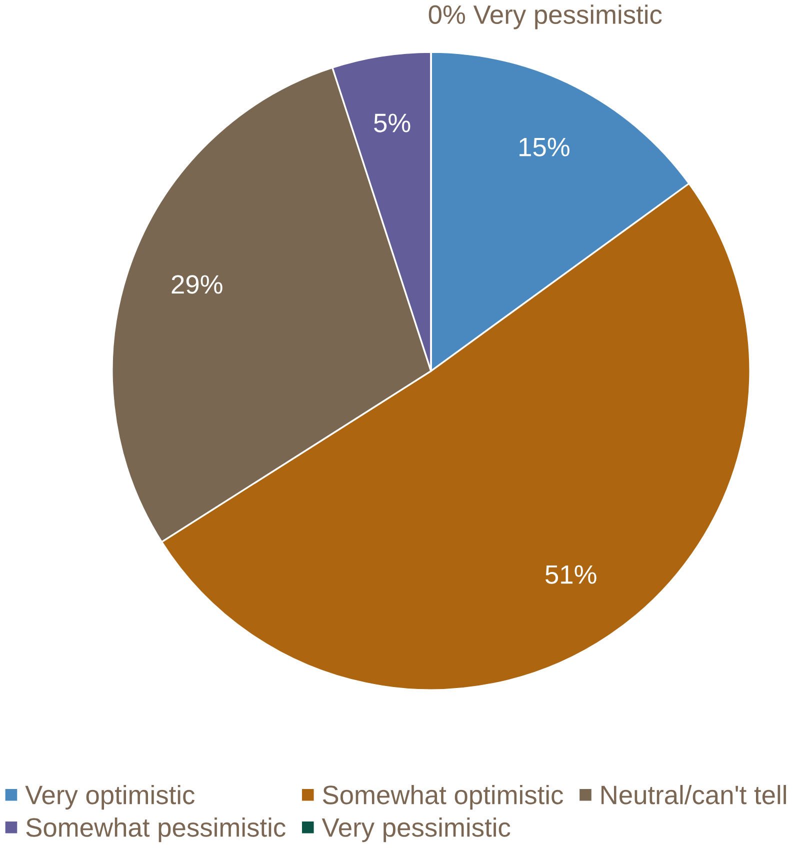  Describe the element at coordinates (416, 829) in the screenshot. I see `legend-label: Very pessimistic` at that location.